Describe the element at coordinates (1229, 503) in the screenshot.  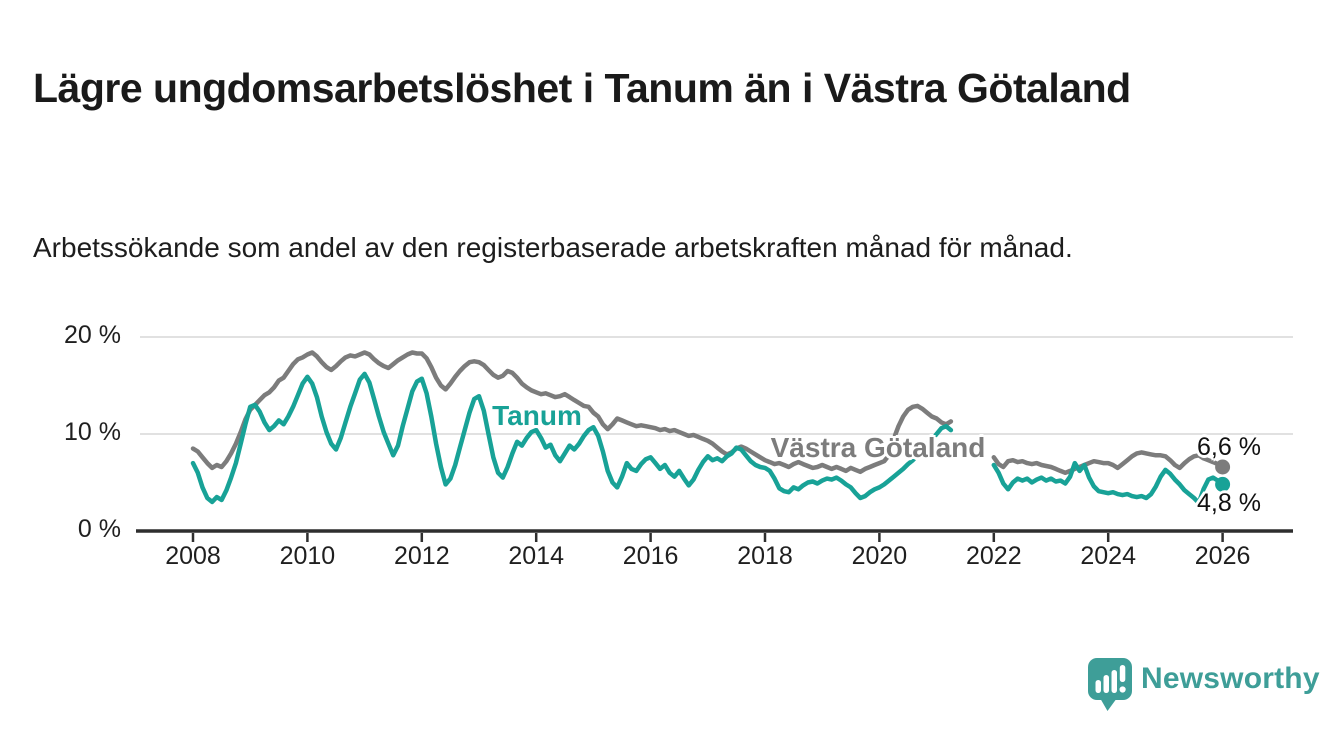
I see `end-value-label-tanum: 4,8 %` at that location.